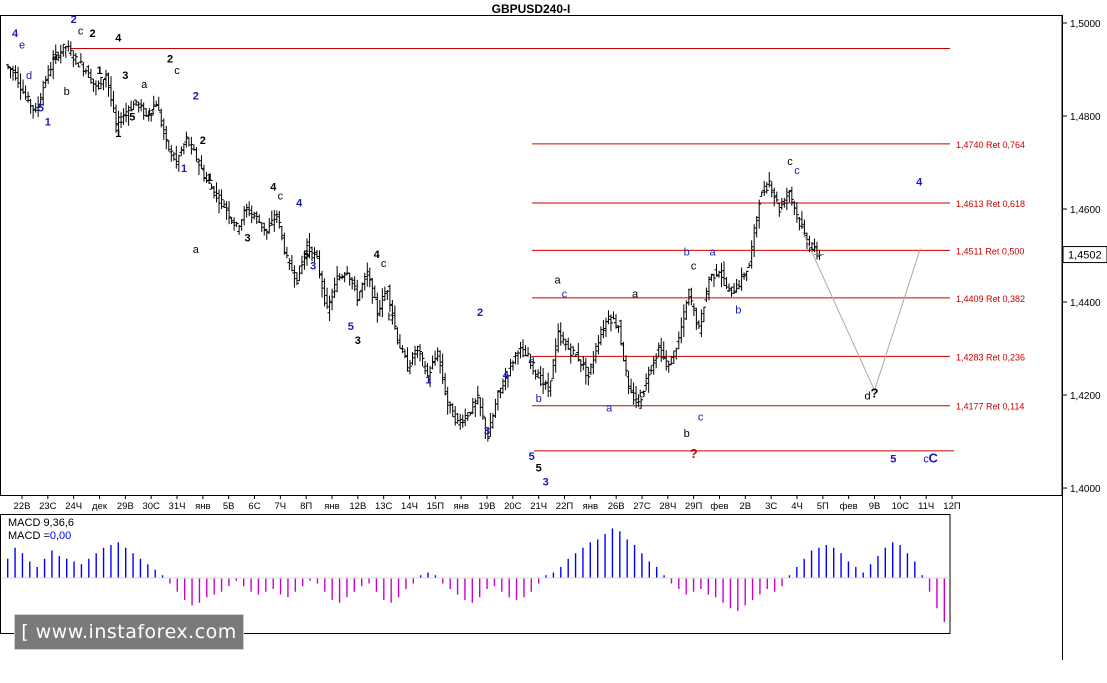 The height and width of the screenshot is (683, 1107). What do you see at coordinates (1085, 117) in the screenshot?
I see `y-tick-label: 1,4800` at bounding box center [1085, 117].